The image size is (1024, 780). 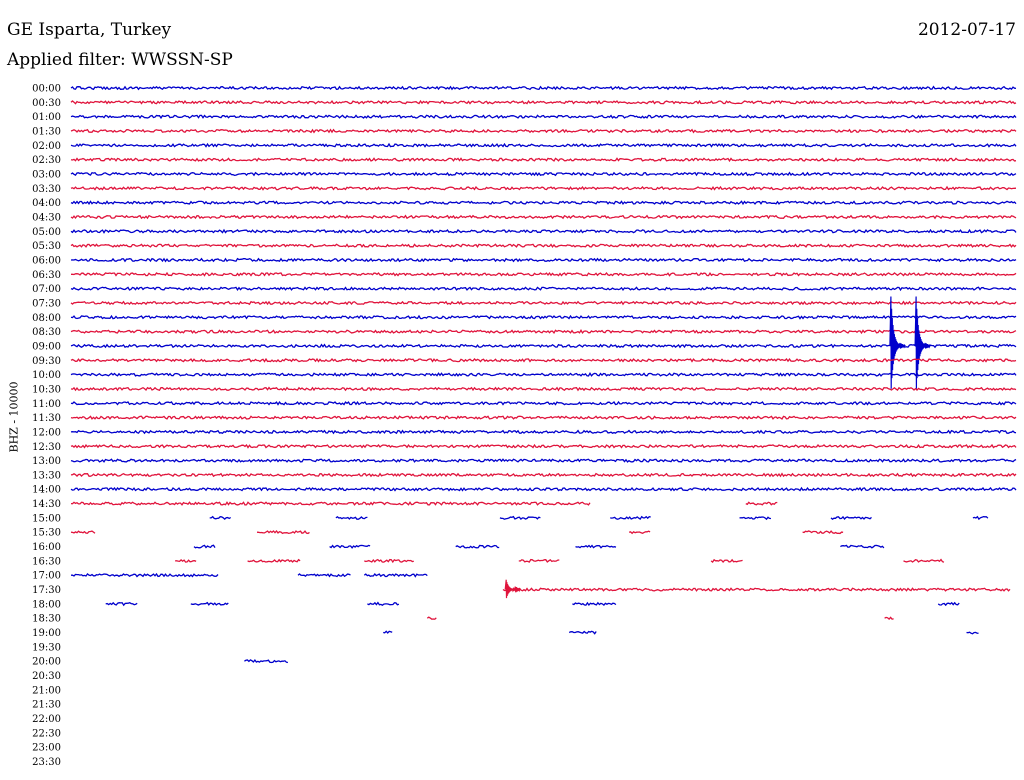 I want to click on time-tick-label: 21:30, so click(x=46, y=705).